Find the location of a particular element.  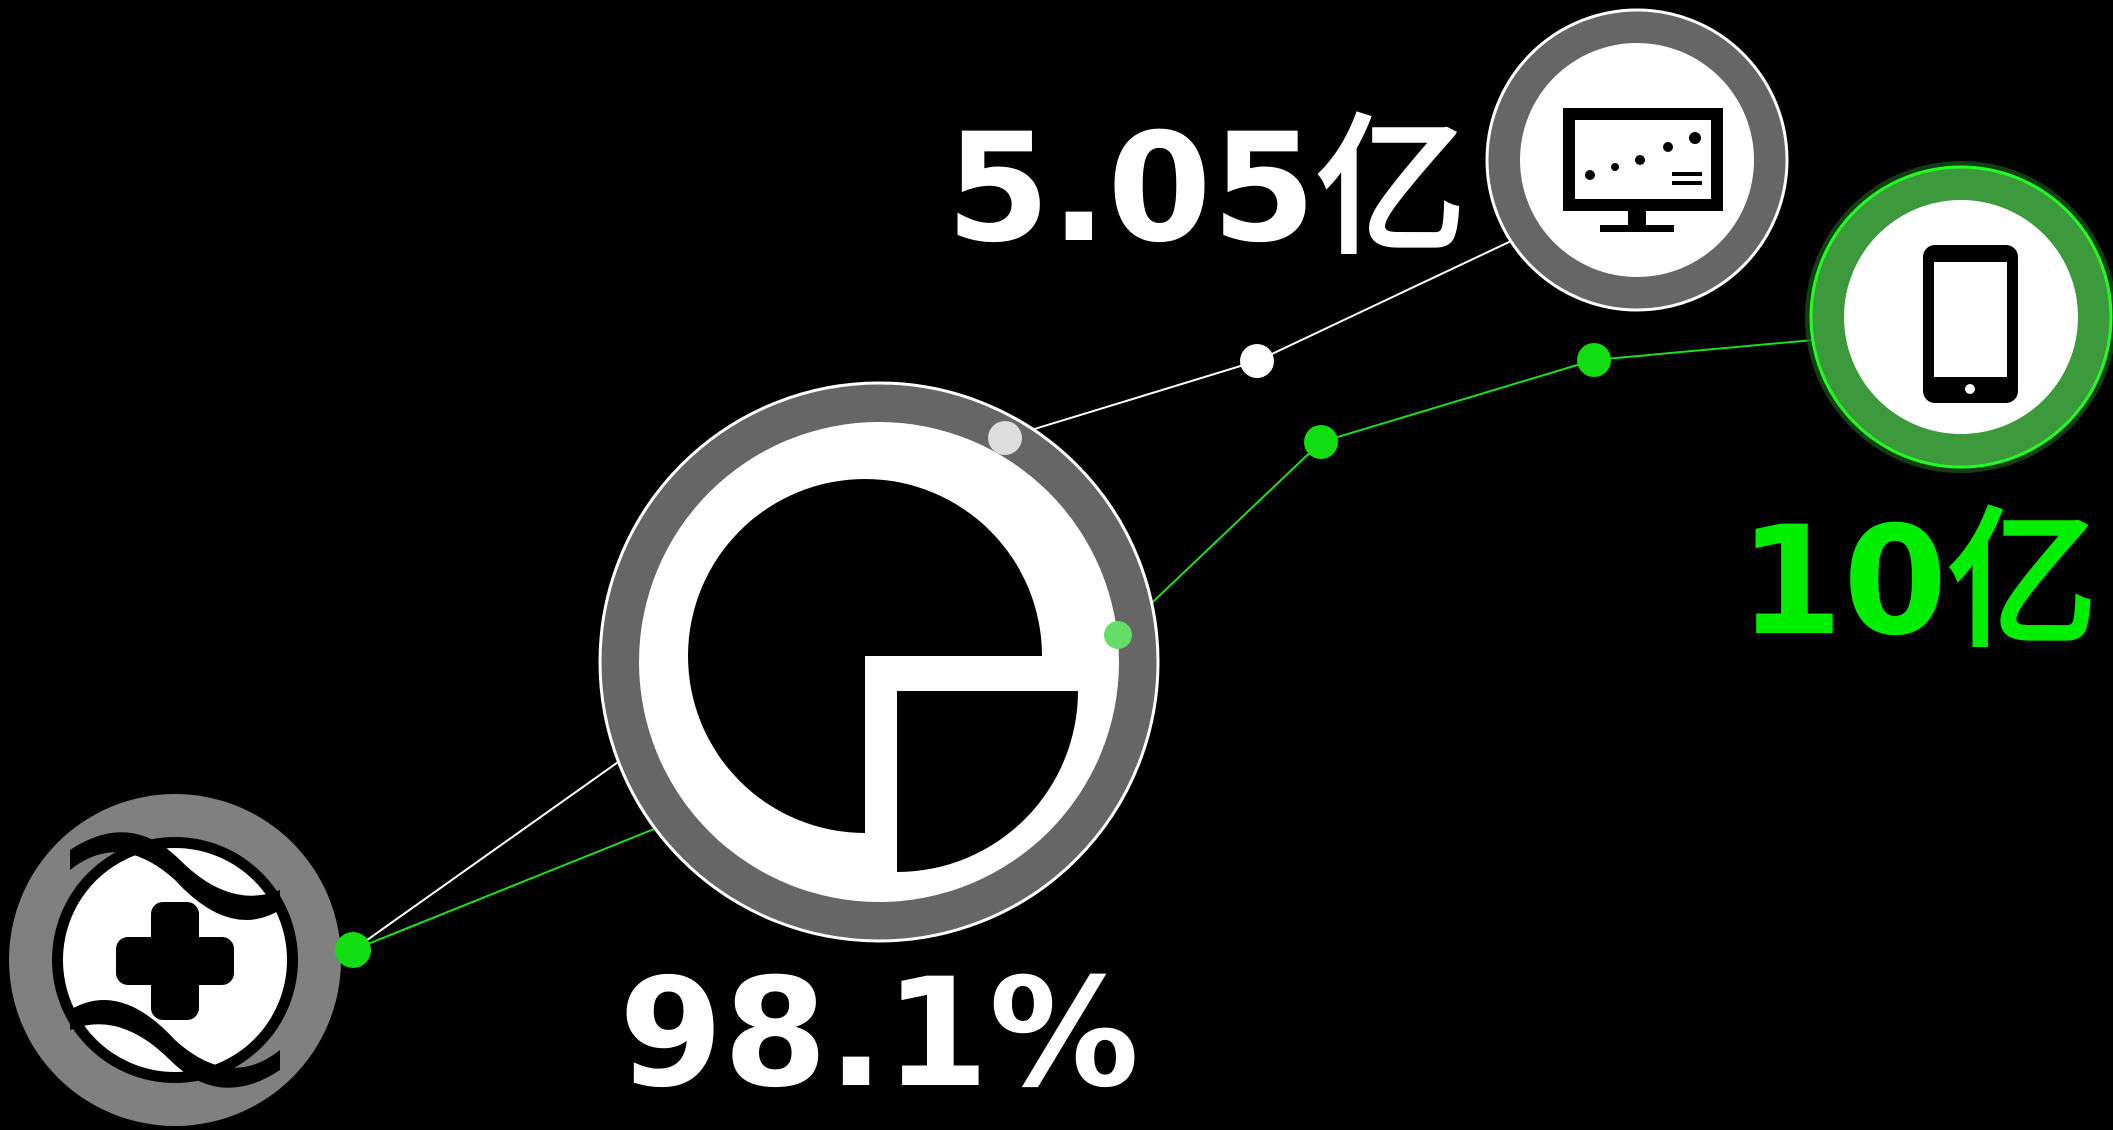

desktop-label: 5.05亿 is located at coordinates (1206, 189).